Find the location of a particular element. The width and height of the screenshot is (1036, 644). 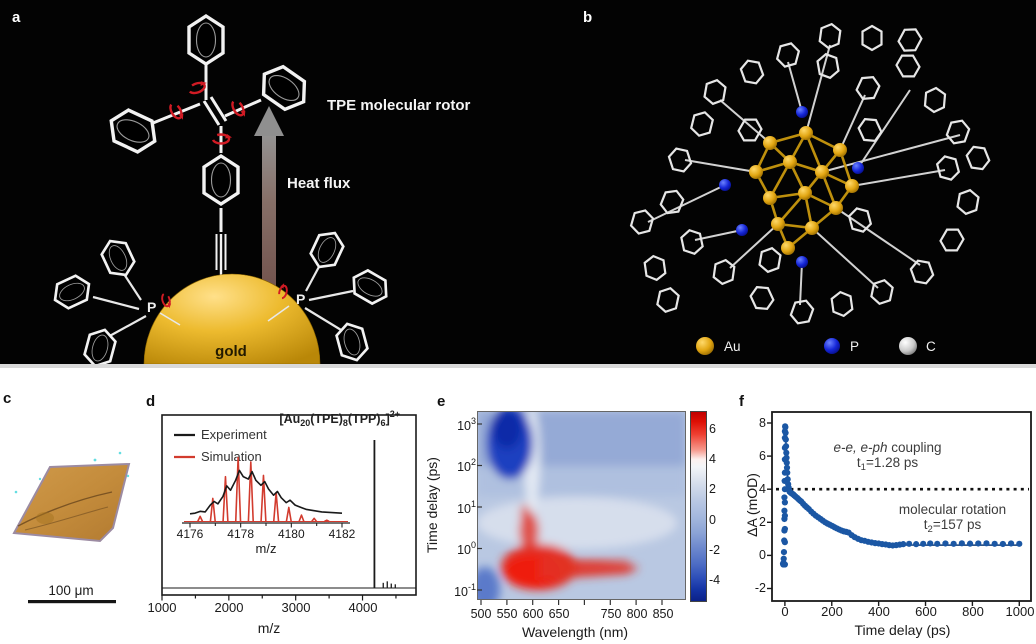

p-sphere-icon is located at coordinates (832, 346).